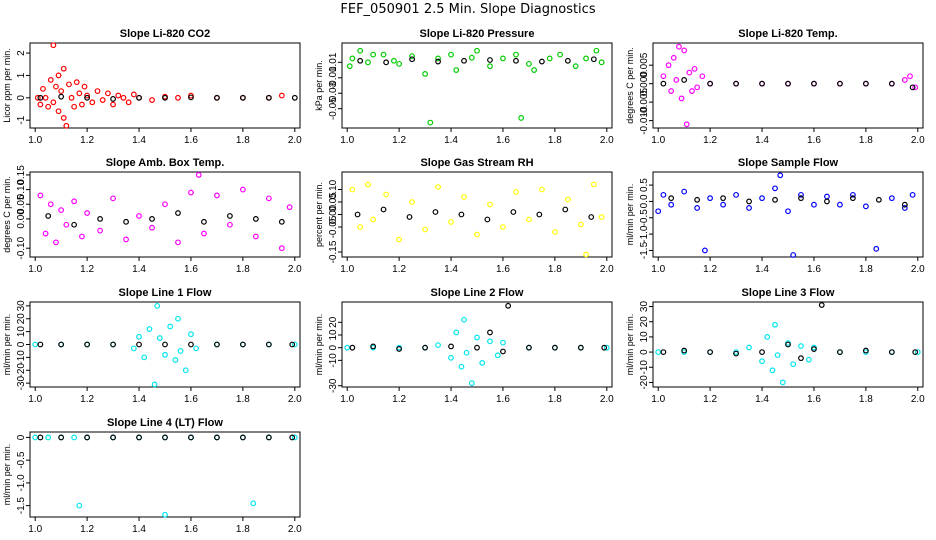 This screenshot has height=540, width=936. What do you see at coordinates (21, 483) in the screenshot?
I see `y-tick-label: -1.0` at bounding box center [21, 483].